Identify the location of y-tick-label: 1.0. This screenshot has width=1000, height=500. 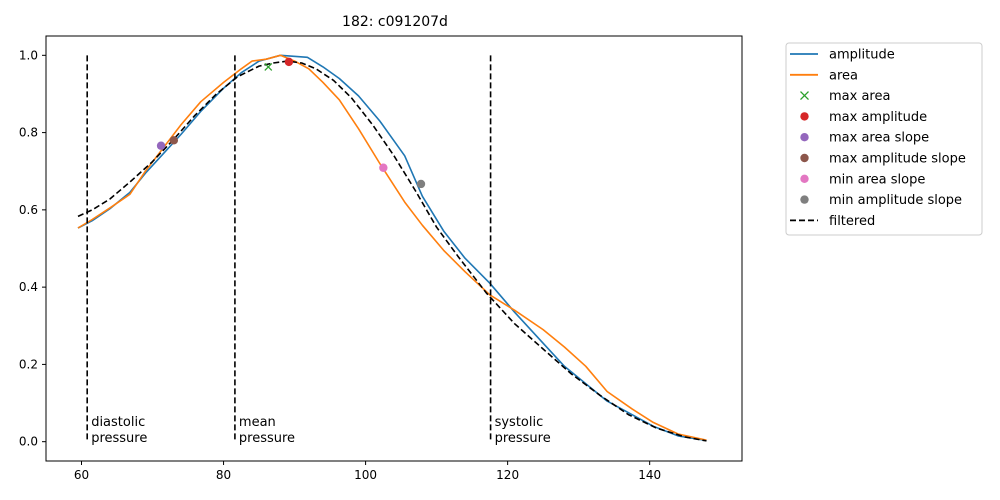
(28, 55).